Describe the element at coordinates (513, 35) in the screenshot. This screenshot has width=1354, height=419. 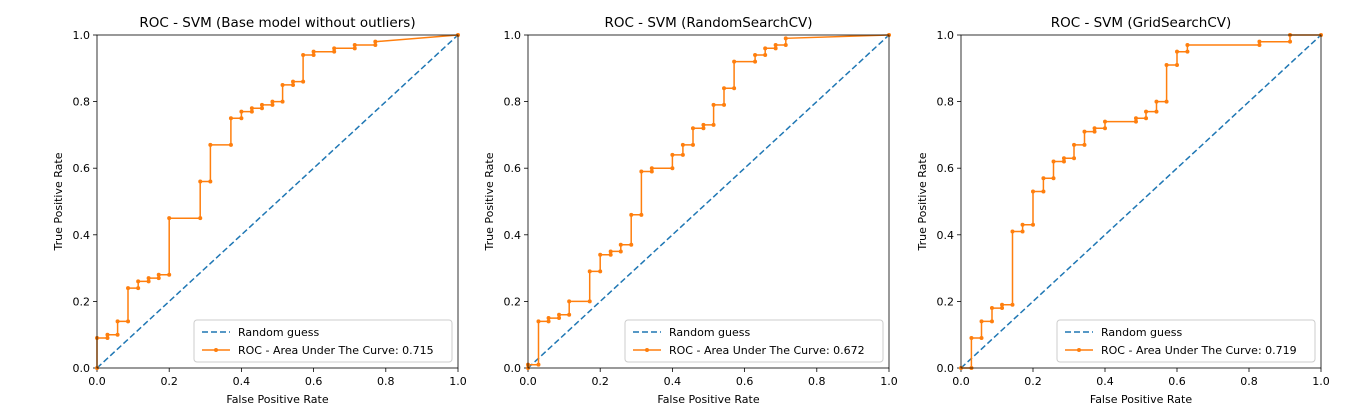
I see `y-tick-label: 1.0` at that location.